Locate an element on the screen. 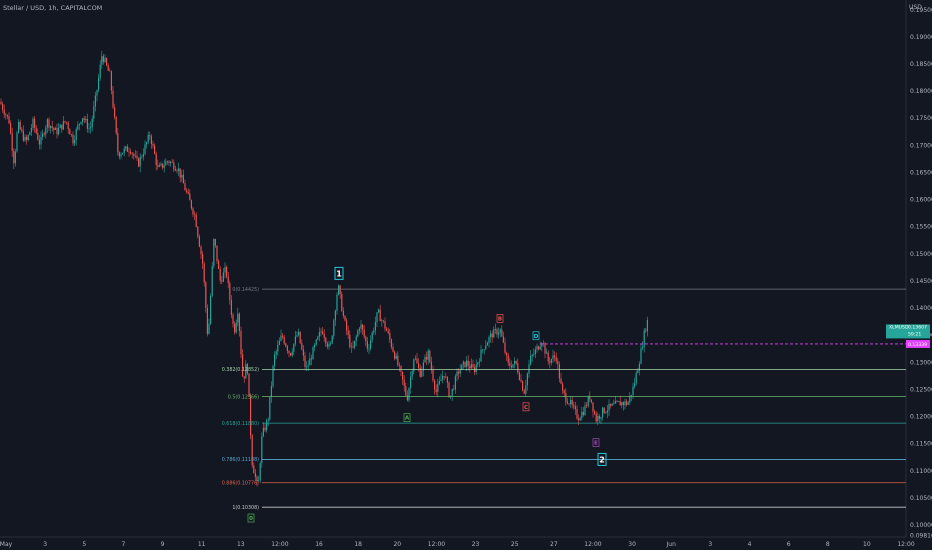 This screenshot has height=550, width=932. price-tag-bottom is located at coordinates (918, 343).